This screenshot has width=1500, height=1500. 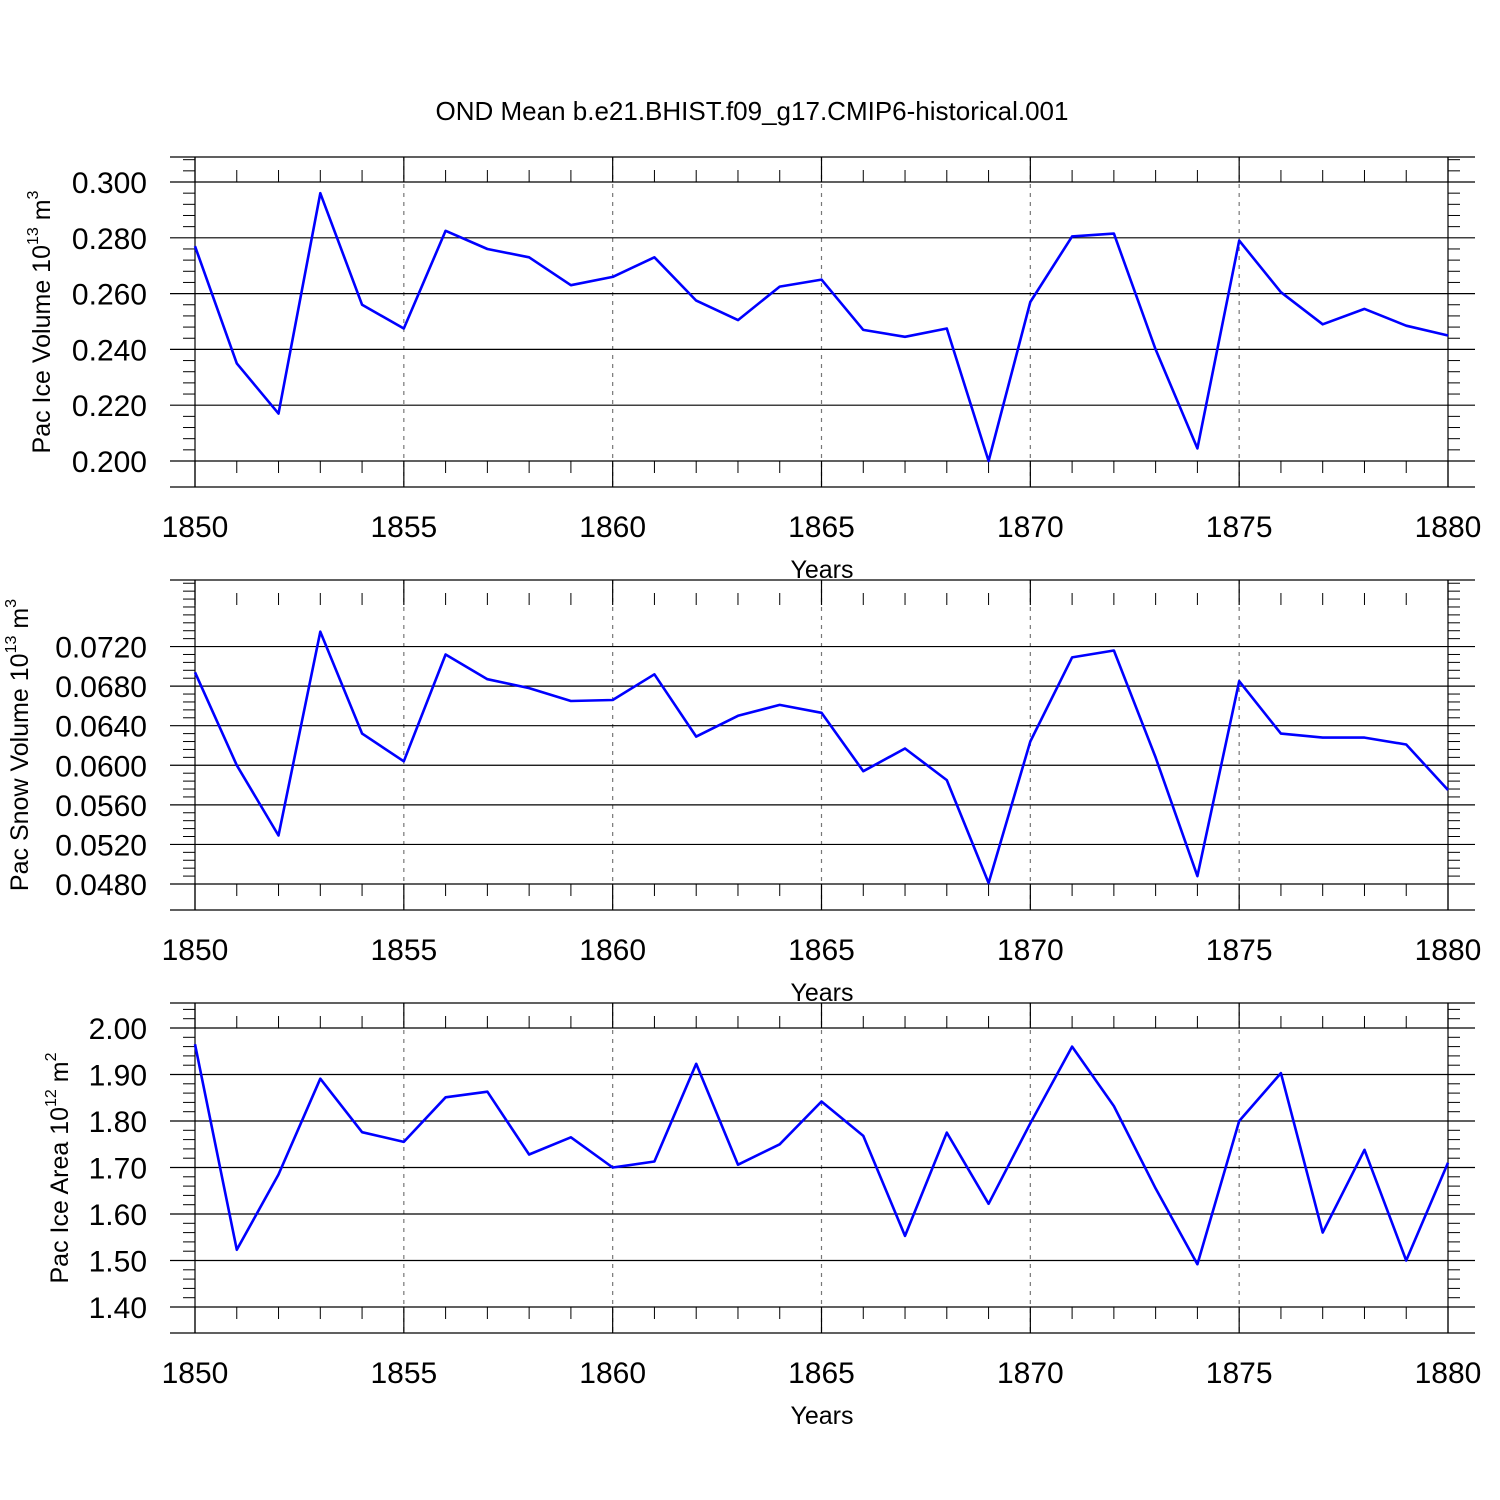 I want to click on y-tick-label: 1.70, so click(x=118, y=1169).